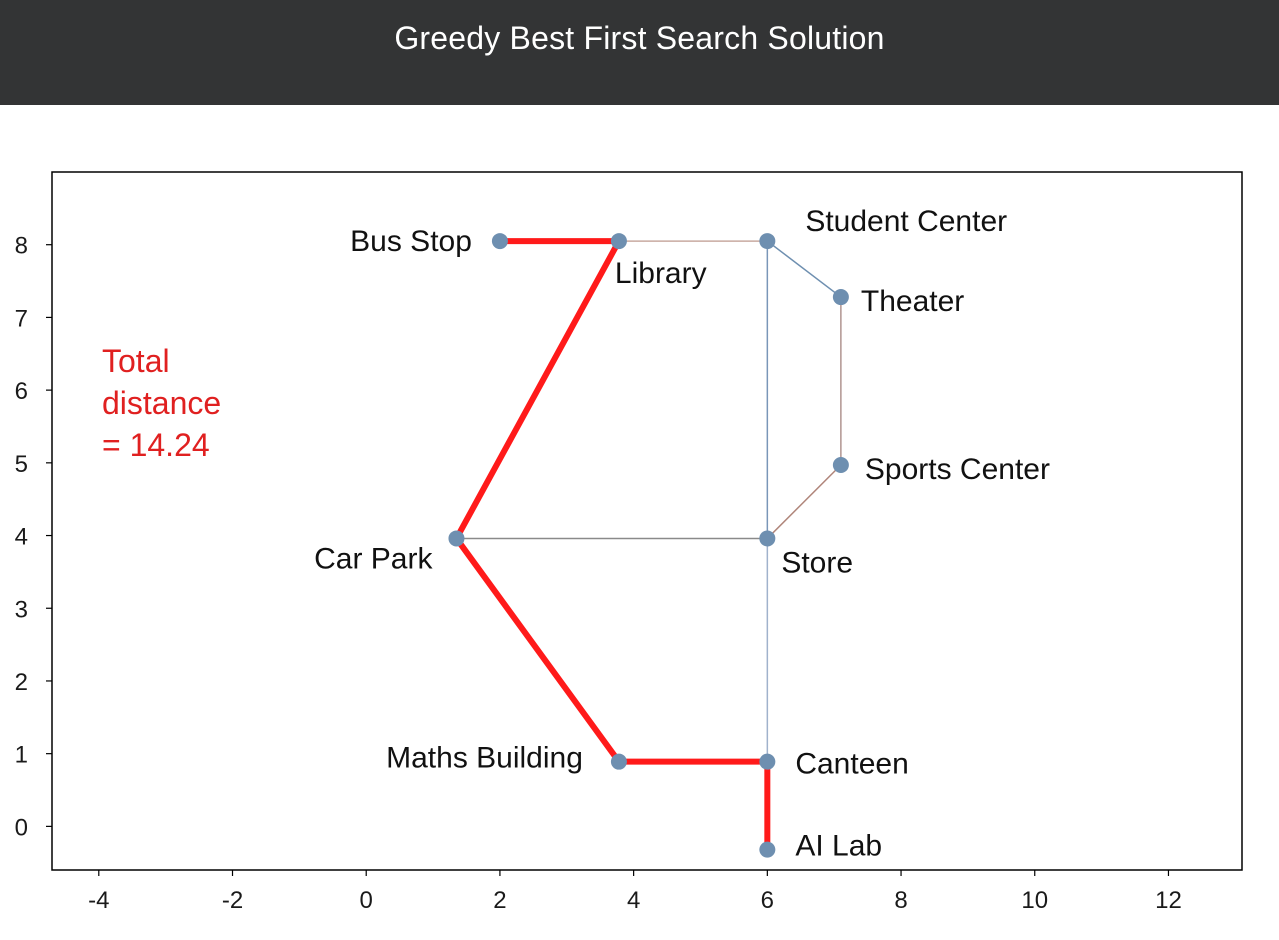  Describe the element at coordinates (1168, 900) in the screenshot. I see `x-tick-label: 12` at that location.